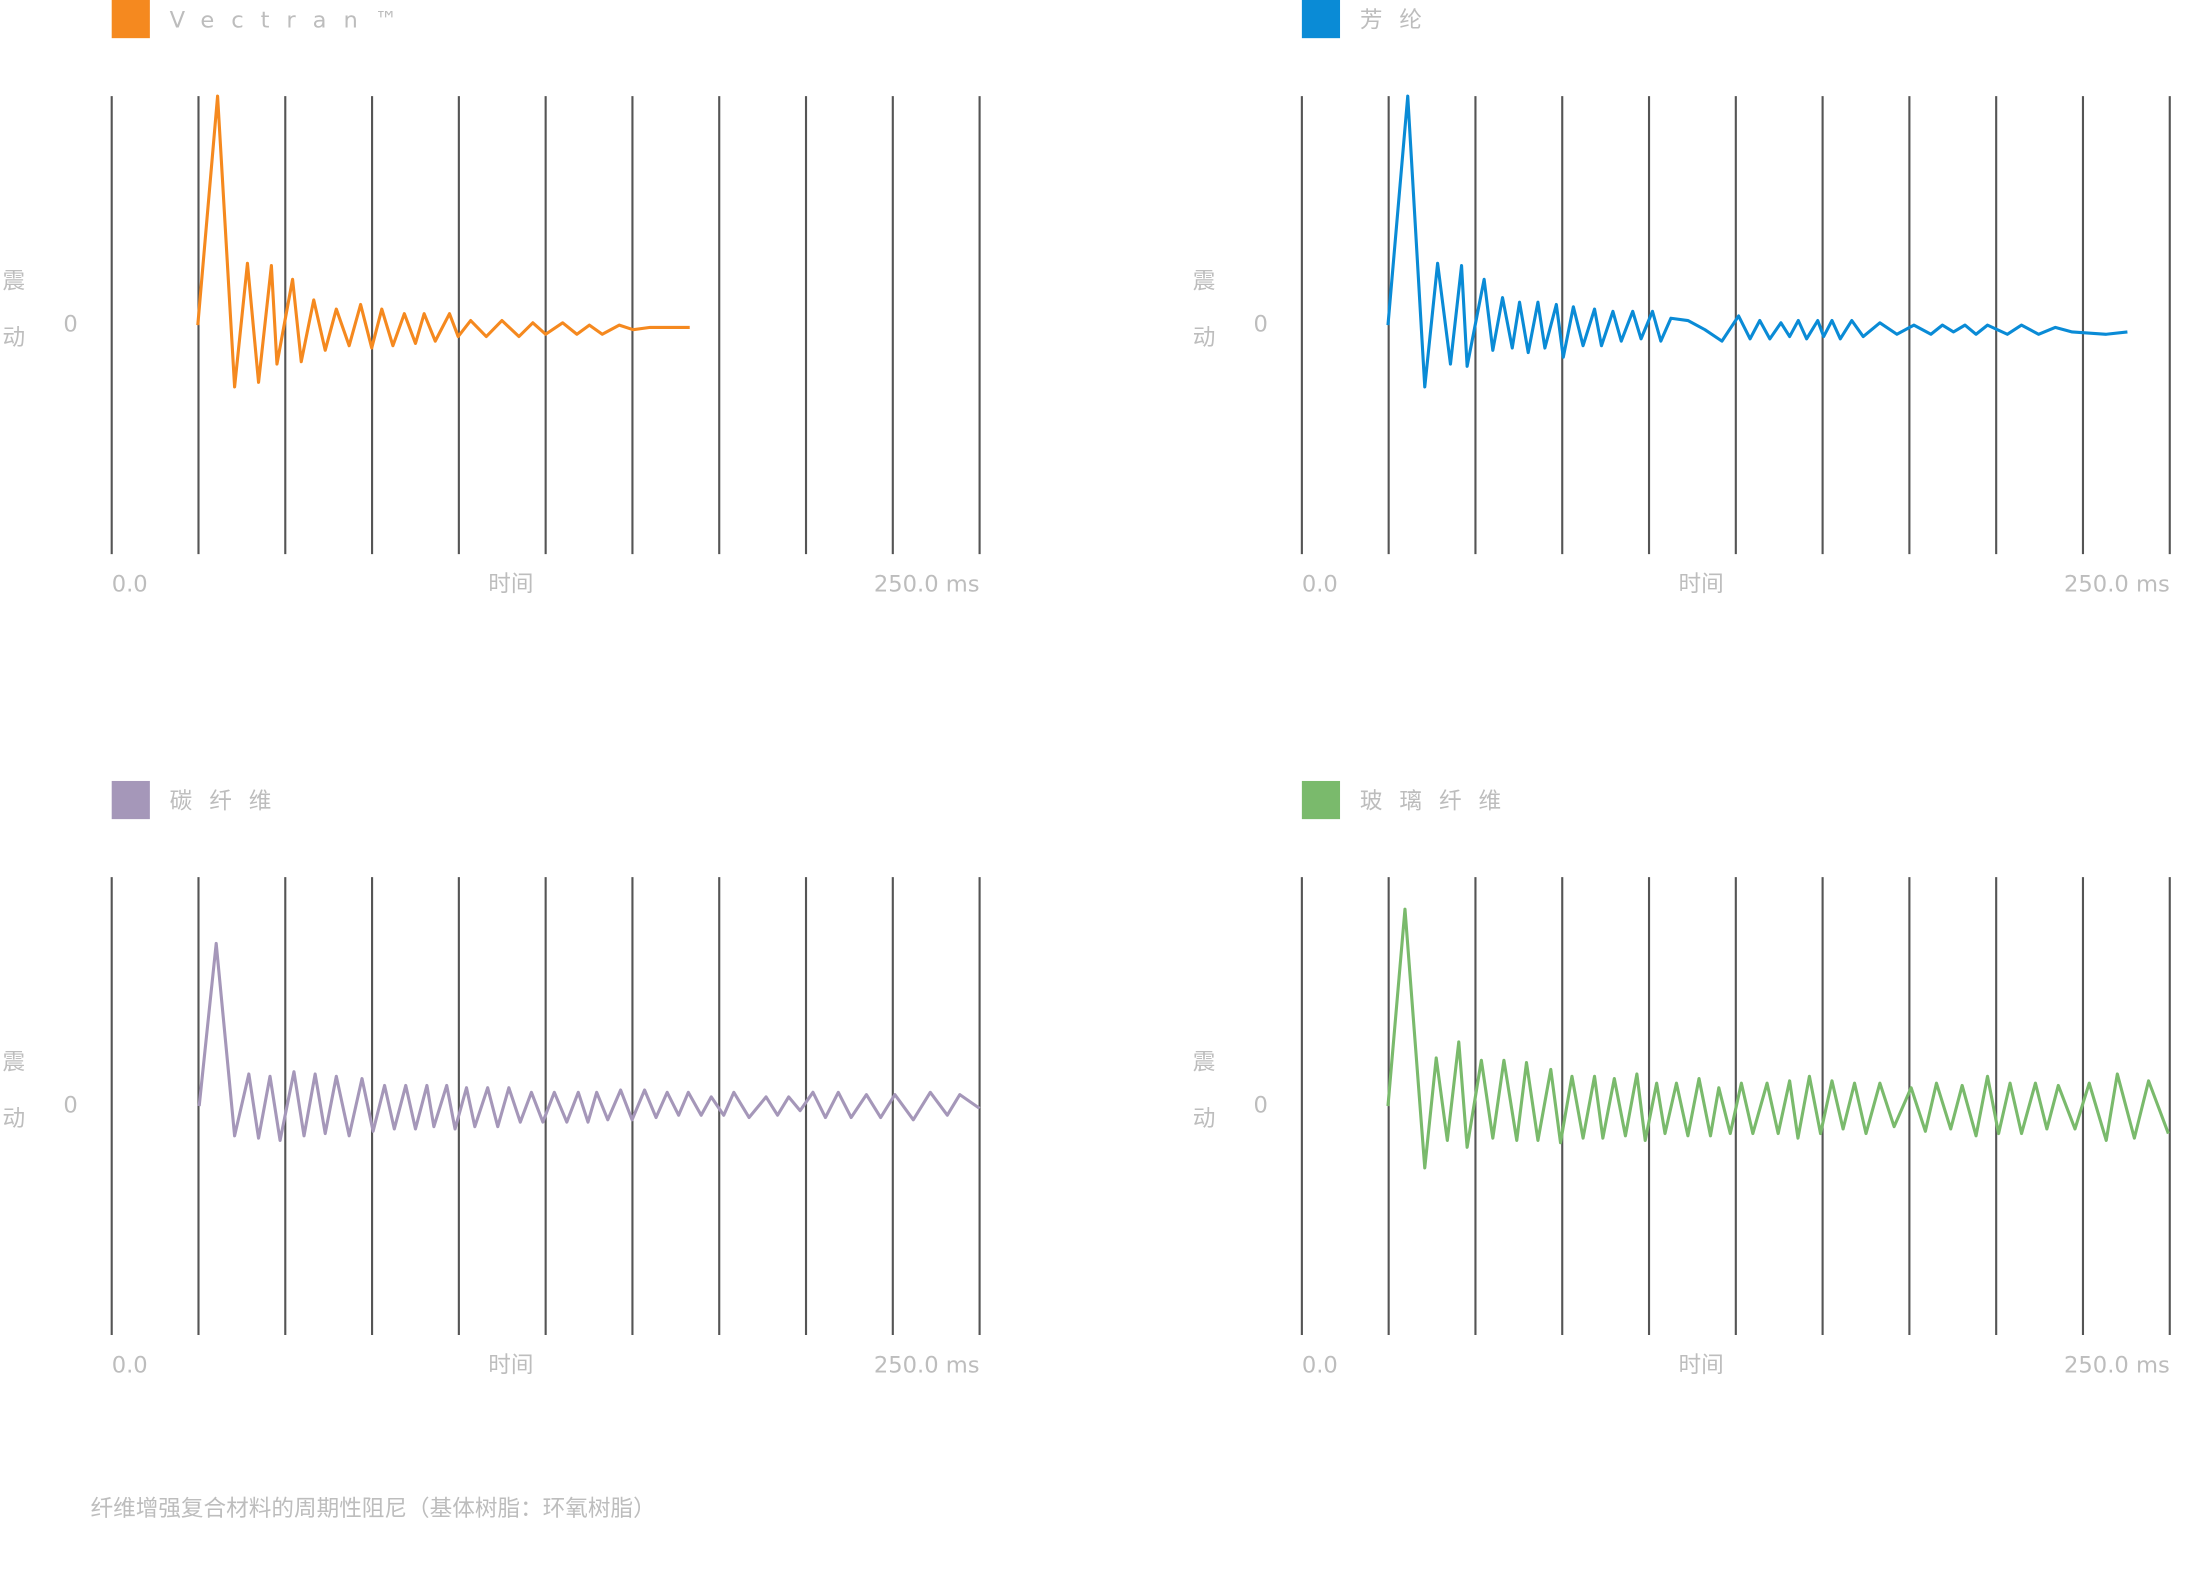 The height and width of the screenshot is (1581, 2191). Describe the element at coordinates (1439, 802) in the screenshot. I see `legend-label: 玻璃纤维` at that location.